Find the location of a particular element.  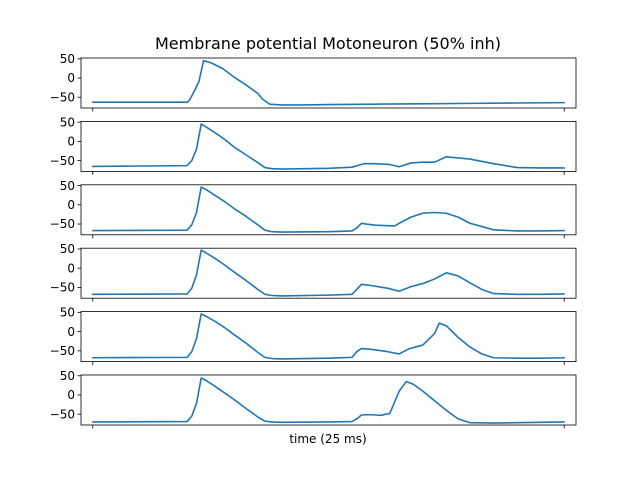

chart-title: Membrane potential Motoneuron (50% inh) is located at coordinates (328, 43).